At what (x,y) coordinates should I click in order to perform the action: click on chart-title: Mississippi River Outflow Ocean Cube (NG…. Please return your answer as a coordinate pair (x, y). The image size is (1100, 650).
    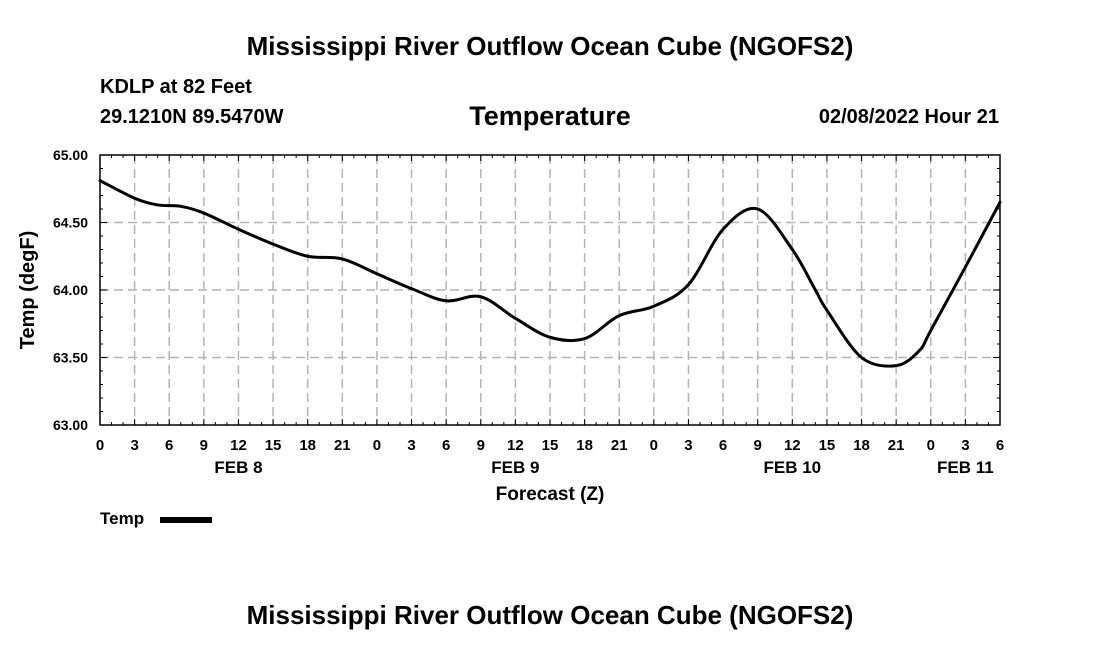
    Looking at the image, I should click on (550, 46).